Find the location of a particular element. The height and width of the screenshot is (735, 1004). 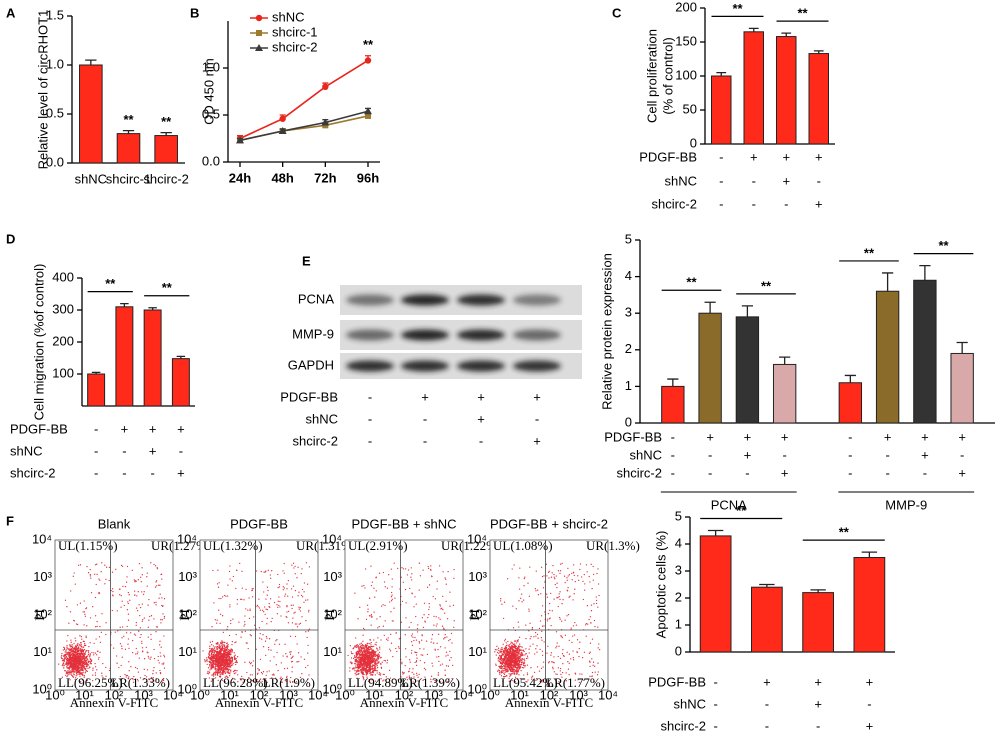

treatment-sign: + is located at coordinates (153, 450).